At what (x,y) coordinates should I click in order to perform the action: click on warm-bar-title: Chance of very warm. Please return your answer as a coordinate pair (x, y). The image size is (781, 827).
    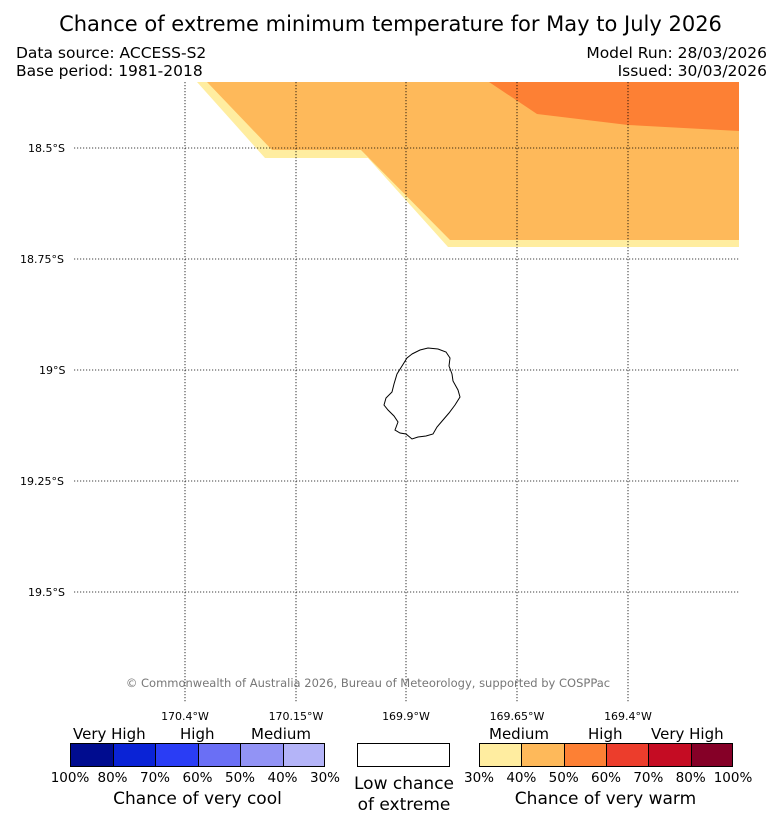
    Looking at the image, I should click on (605, 799).